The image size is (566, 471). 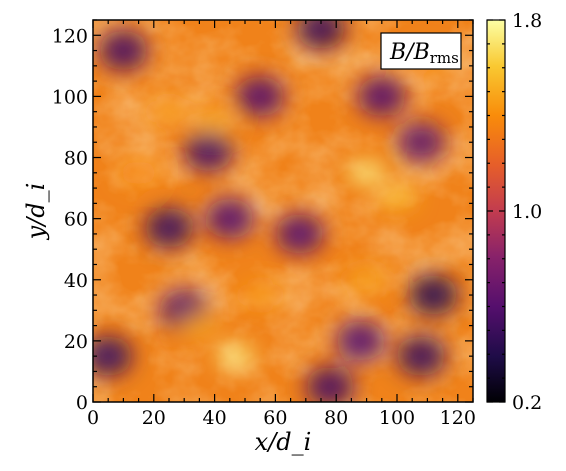 What do you see at coordinates (496, 211) in the screenshot?
I see `colorbar-ticks` at bounding box center [496, 211].